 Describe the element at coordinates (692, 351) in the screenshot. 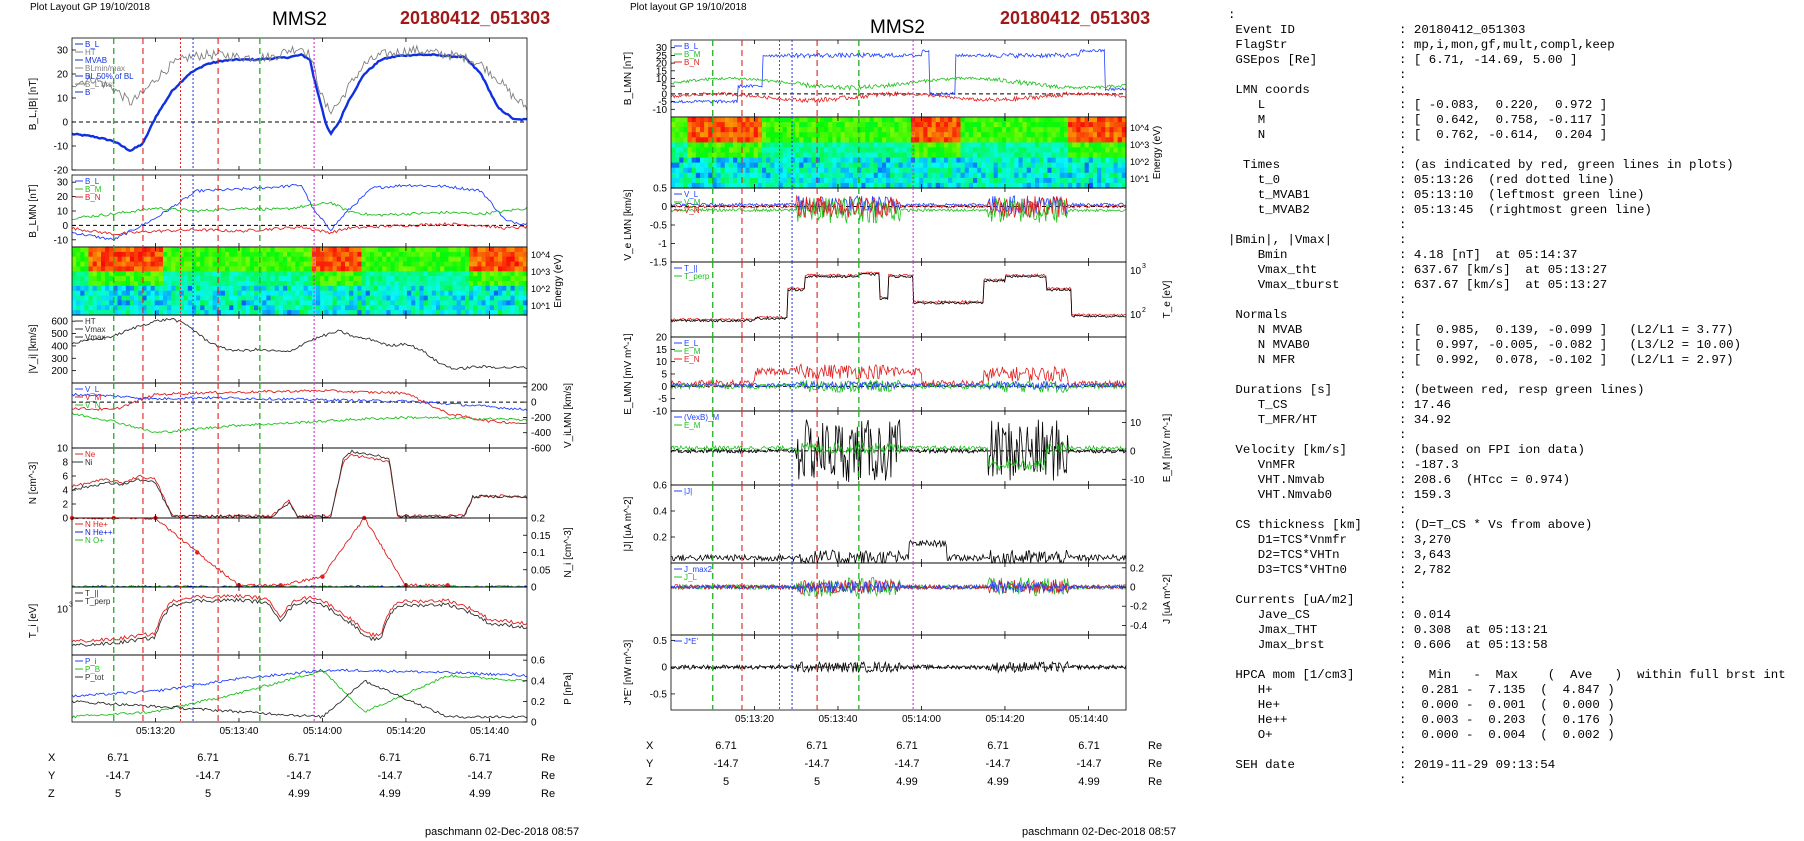

I see `legend-entry: E_M` at that location.